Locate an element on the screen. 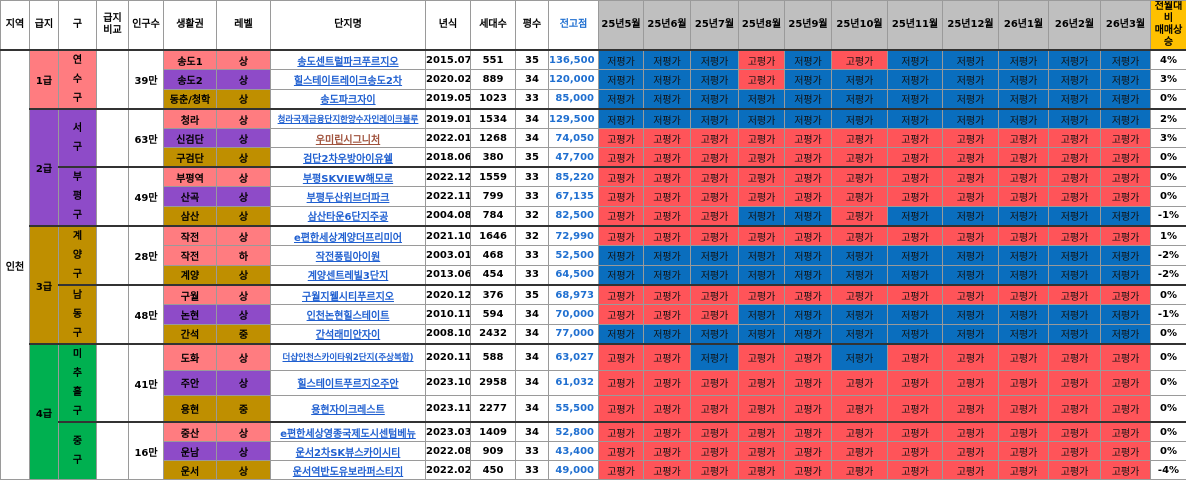 This screenshot has height=480, width=1186. size-cell: 35 is located at coordinates (532, 158).